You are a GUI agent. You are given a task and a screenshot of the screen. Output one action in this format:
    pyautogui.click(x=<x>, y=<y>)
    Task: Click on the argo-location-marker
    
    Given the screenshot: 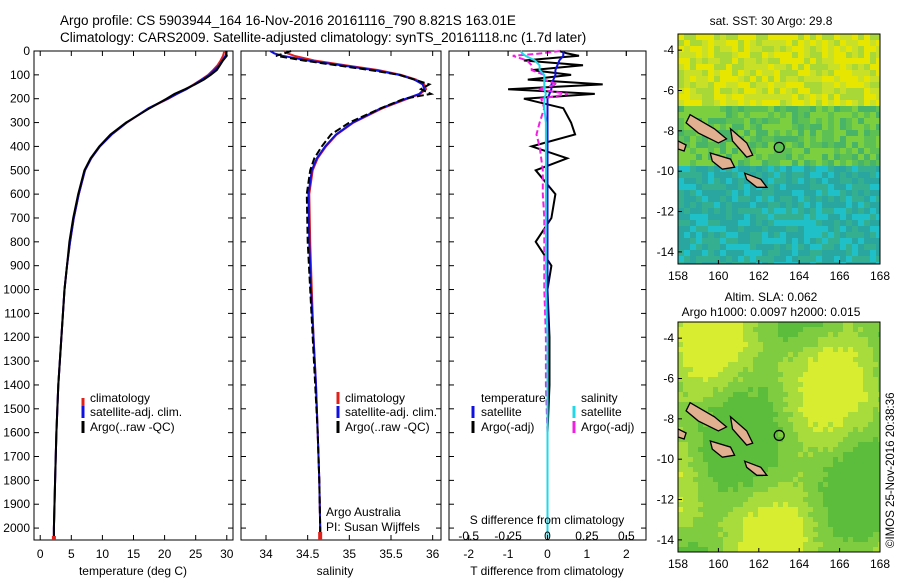 What is the action you would take?
    pyautogui.click(x=779, y=147)
    